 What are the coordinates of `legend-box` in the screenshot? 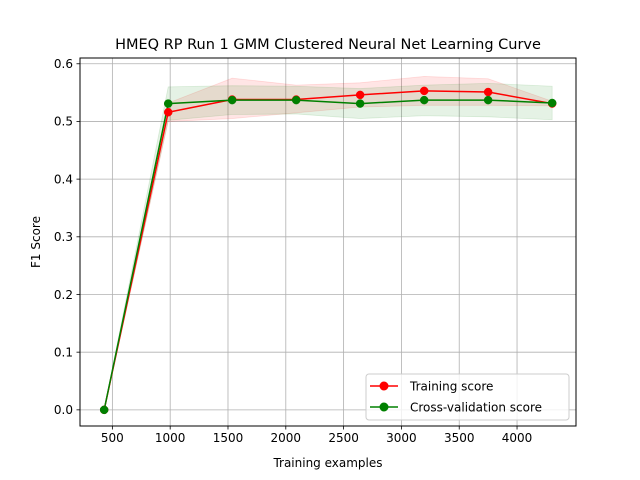 It's located at (467, 397).